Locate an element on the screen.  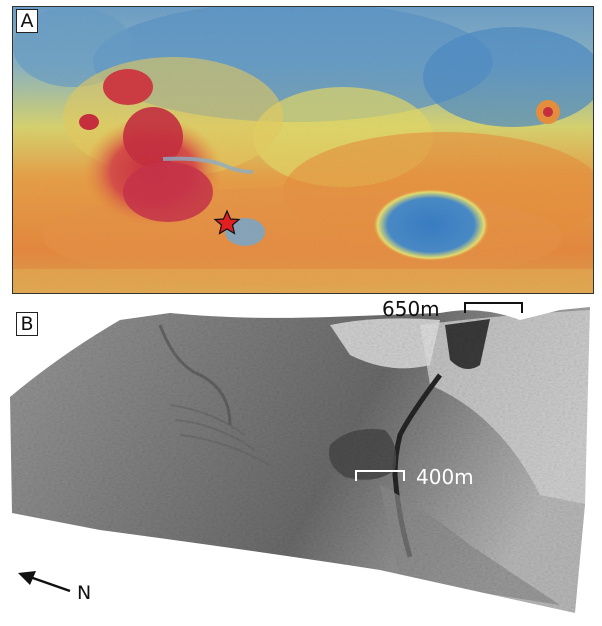
panel-label-b: B is located at coordinates (27, 324).